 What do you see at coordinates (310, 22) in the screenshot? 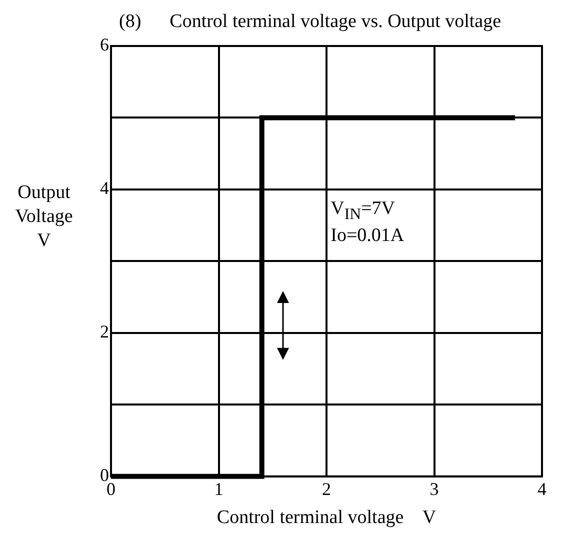
I see `chart-title: (8) Control terminal voltage vs. Output voltage` at bounding box center [310, 22].